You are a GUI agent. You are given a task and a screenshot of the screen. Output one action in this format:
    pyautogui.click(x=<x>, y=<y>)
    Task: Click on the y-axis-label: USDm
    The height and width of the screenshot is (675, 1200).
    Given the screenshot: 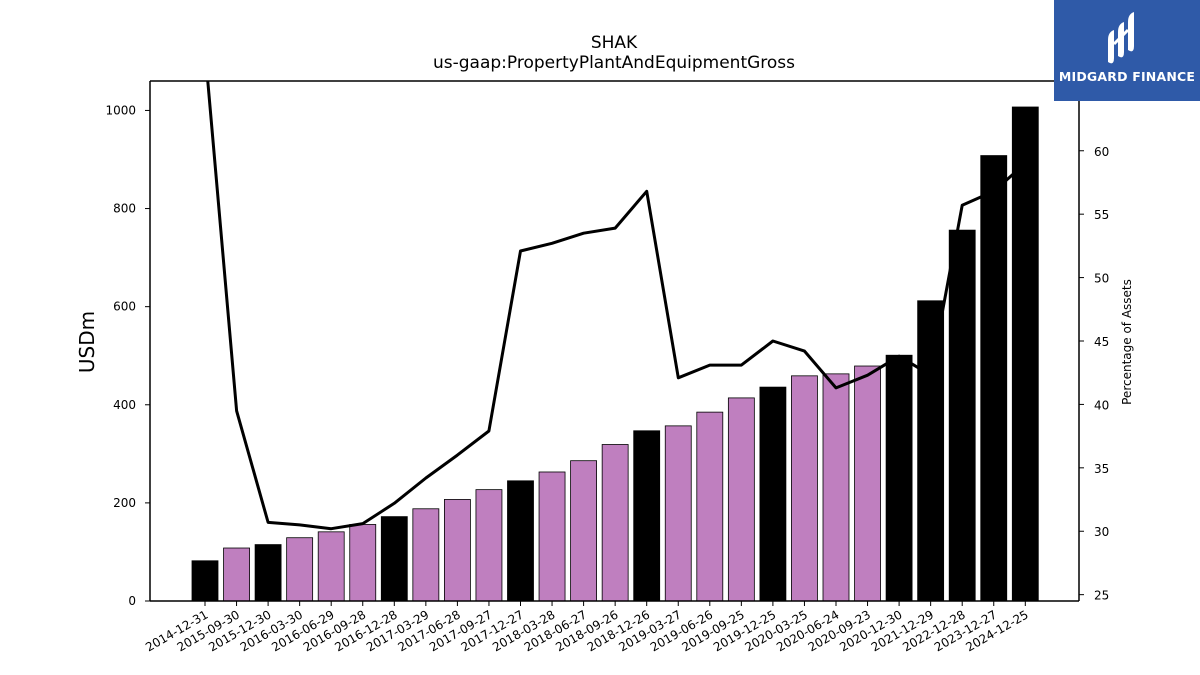 What is the action you would take?
    pyautogui.click(x=87, y=342)
    